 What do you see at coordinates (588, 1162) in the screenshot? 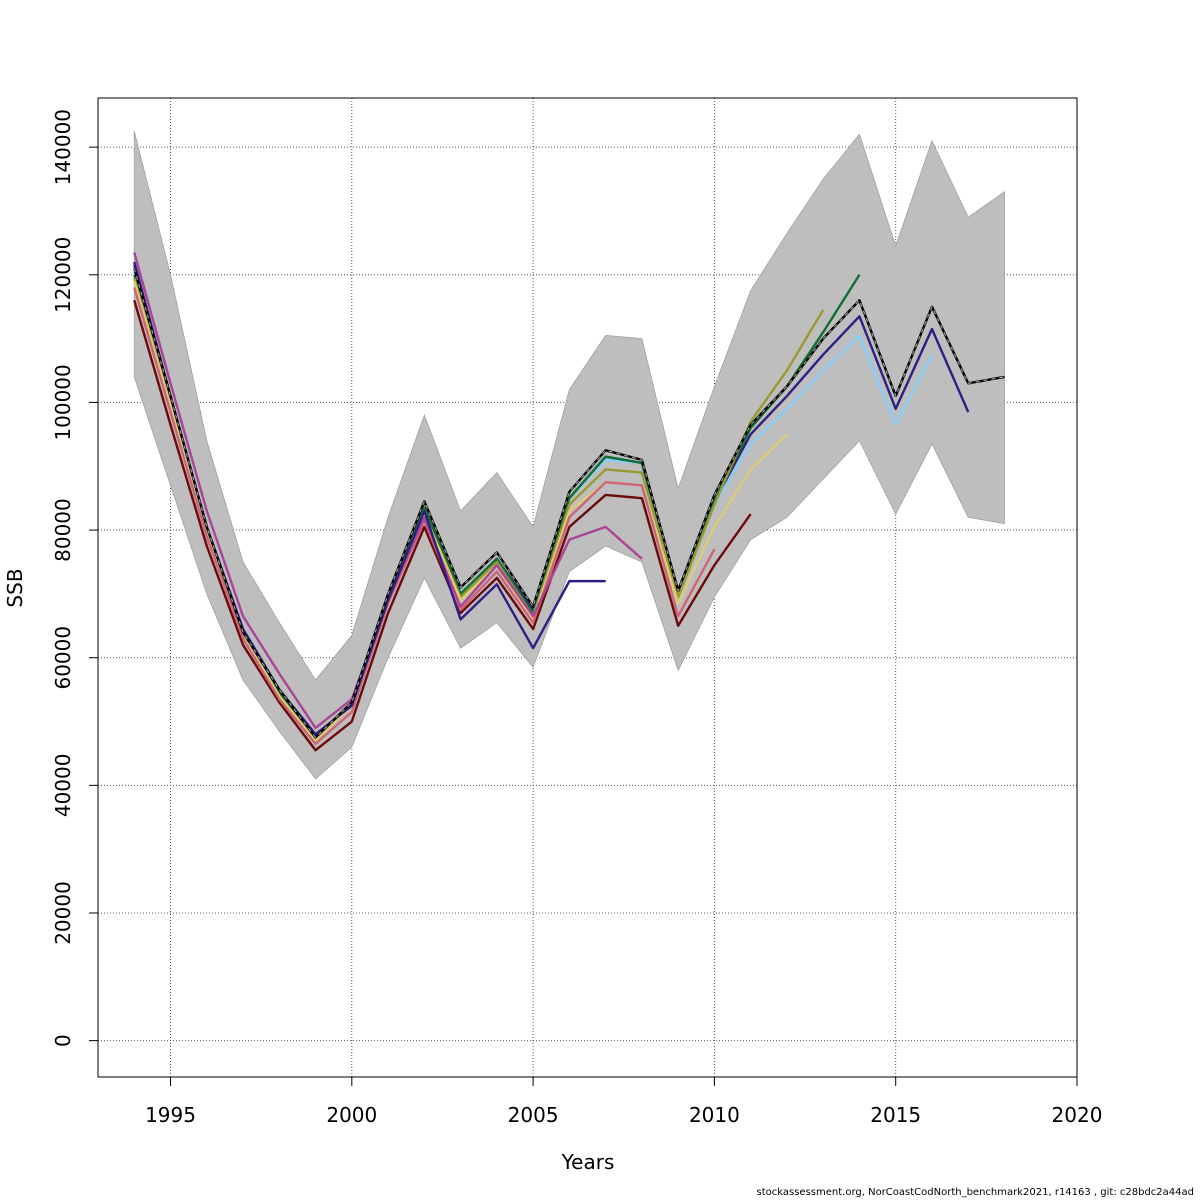
I see `x-axis-label: Years` at bounding box center [588, 1162].